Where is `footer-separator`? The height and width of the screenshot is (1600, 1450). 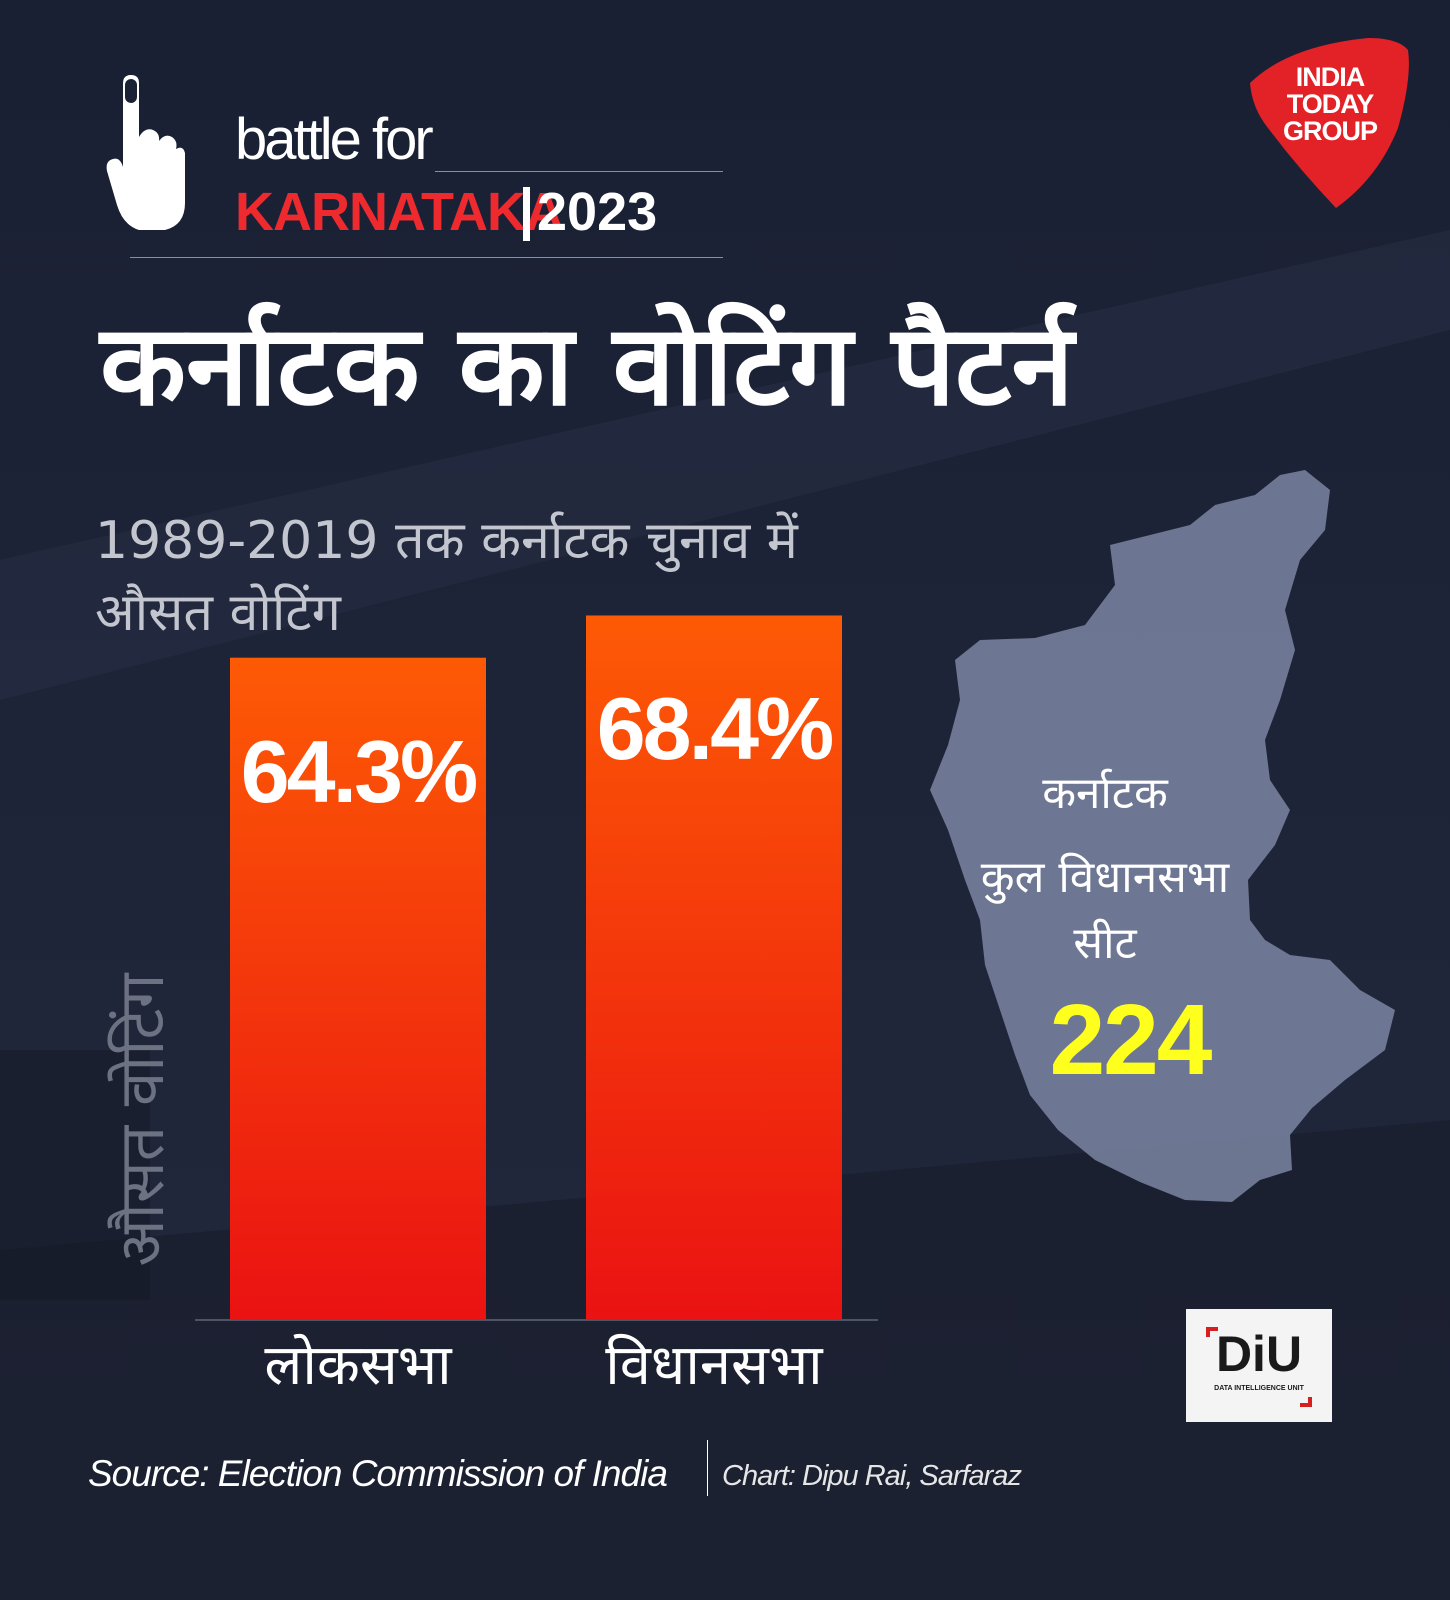
footer-separator is located at coordinates (707, 1468).